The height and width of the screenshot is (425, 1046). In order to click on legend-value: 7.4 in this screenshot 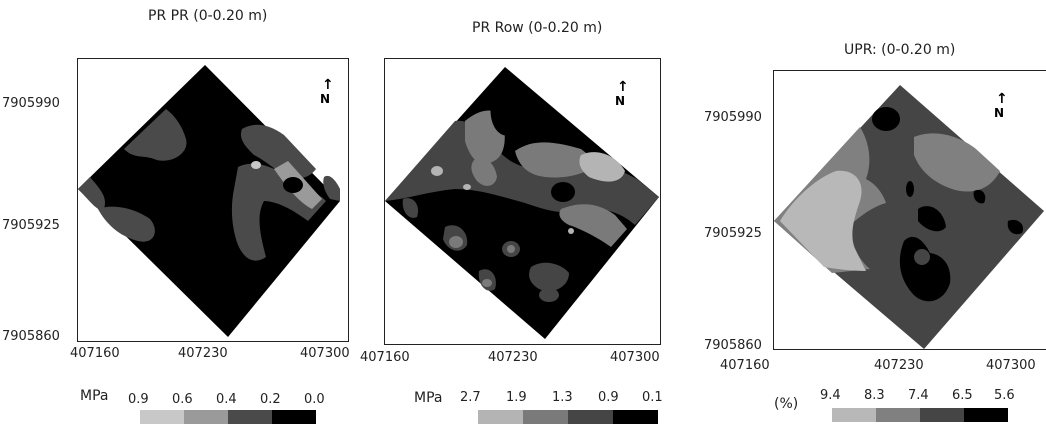, I will do `click(918, 395)`.